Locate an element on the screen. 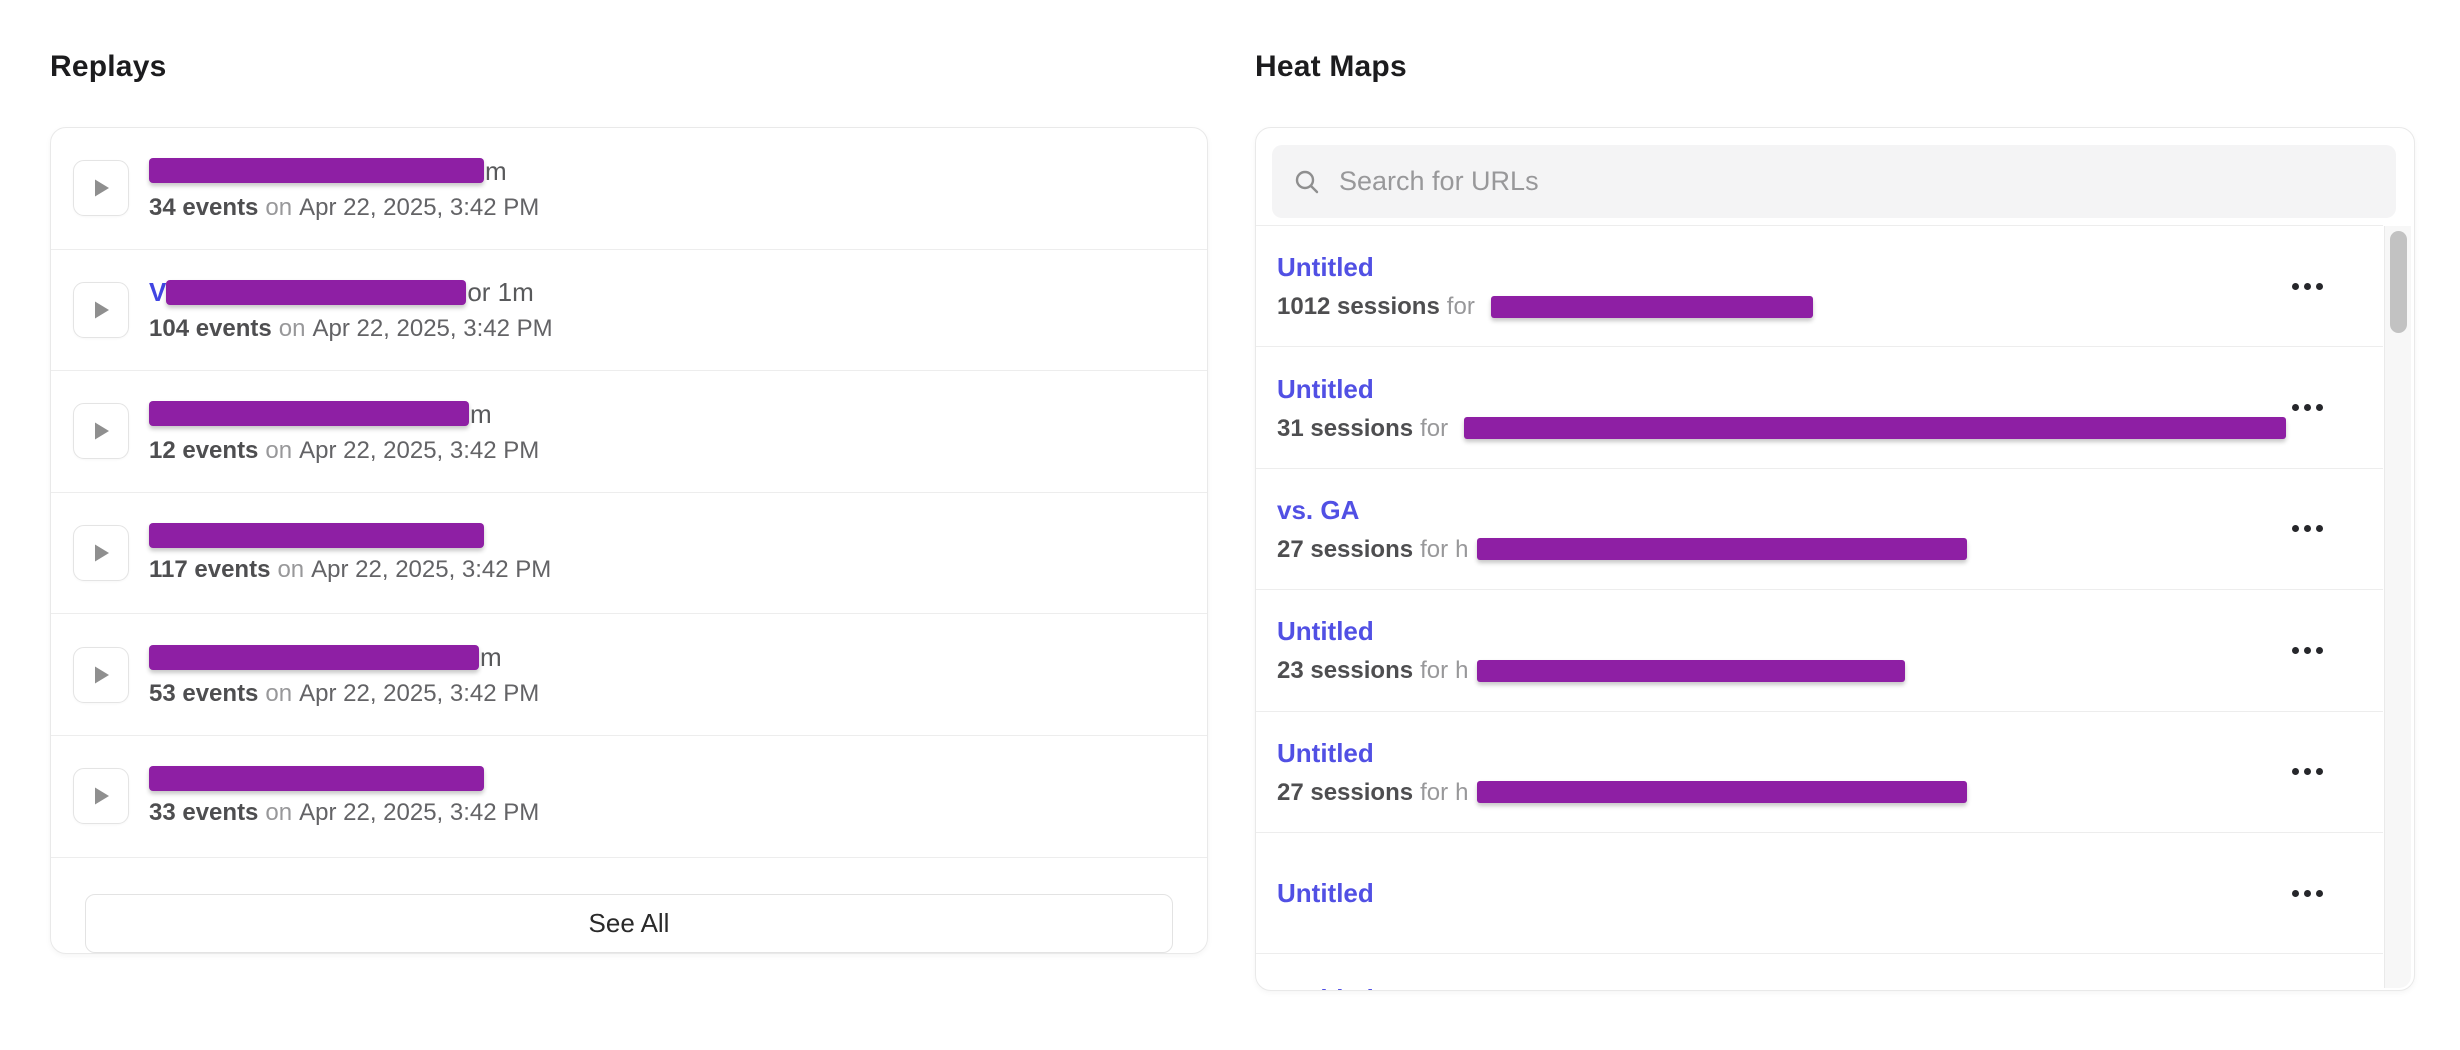 This screenshot has width=2460, height=1050. heatmap-row: Untitled is located at coordinates (1819, 894).